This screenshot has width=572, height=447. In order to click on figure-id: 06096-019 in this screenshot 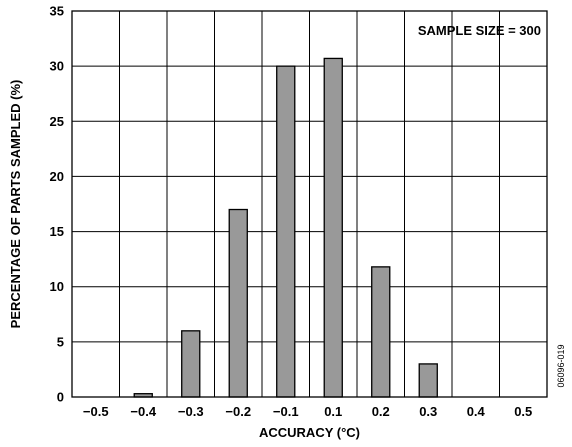, I will do `click(561, 365)`.